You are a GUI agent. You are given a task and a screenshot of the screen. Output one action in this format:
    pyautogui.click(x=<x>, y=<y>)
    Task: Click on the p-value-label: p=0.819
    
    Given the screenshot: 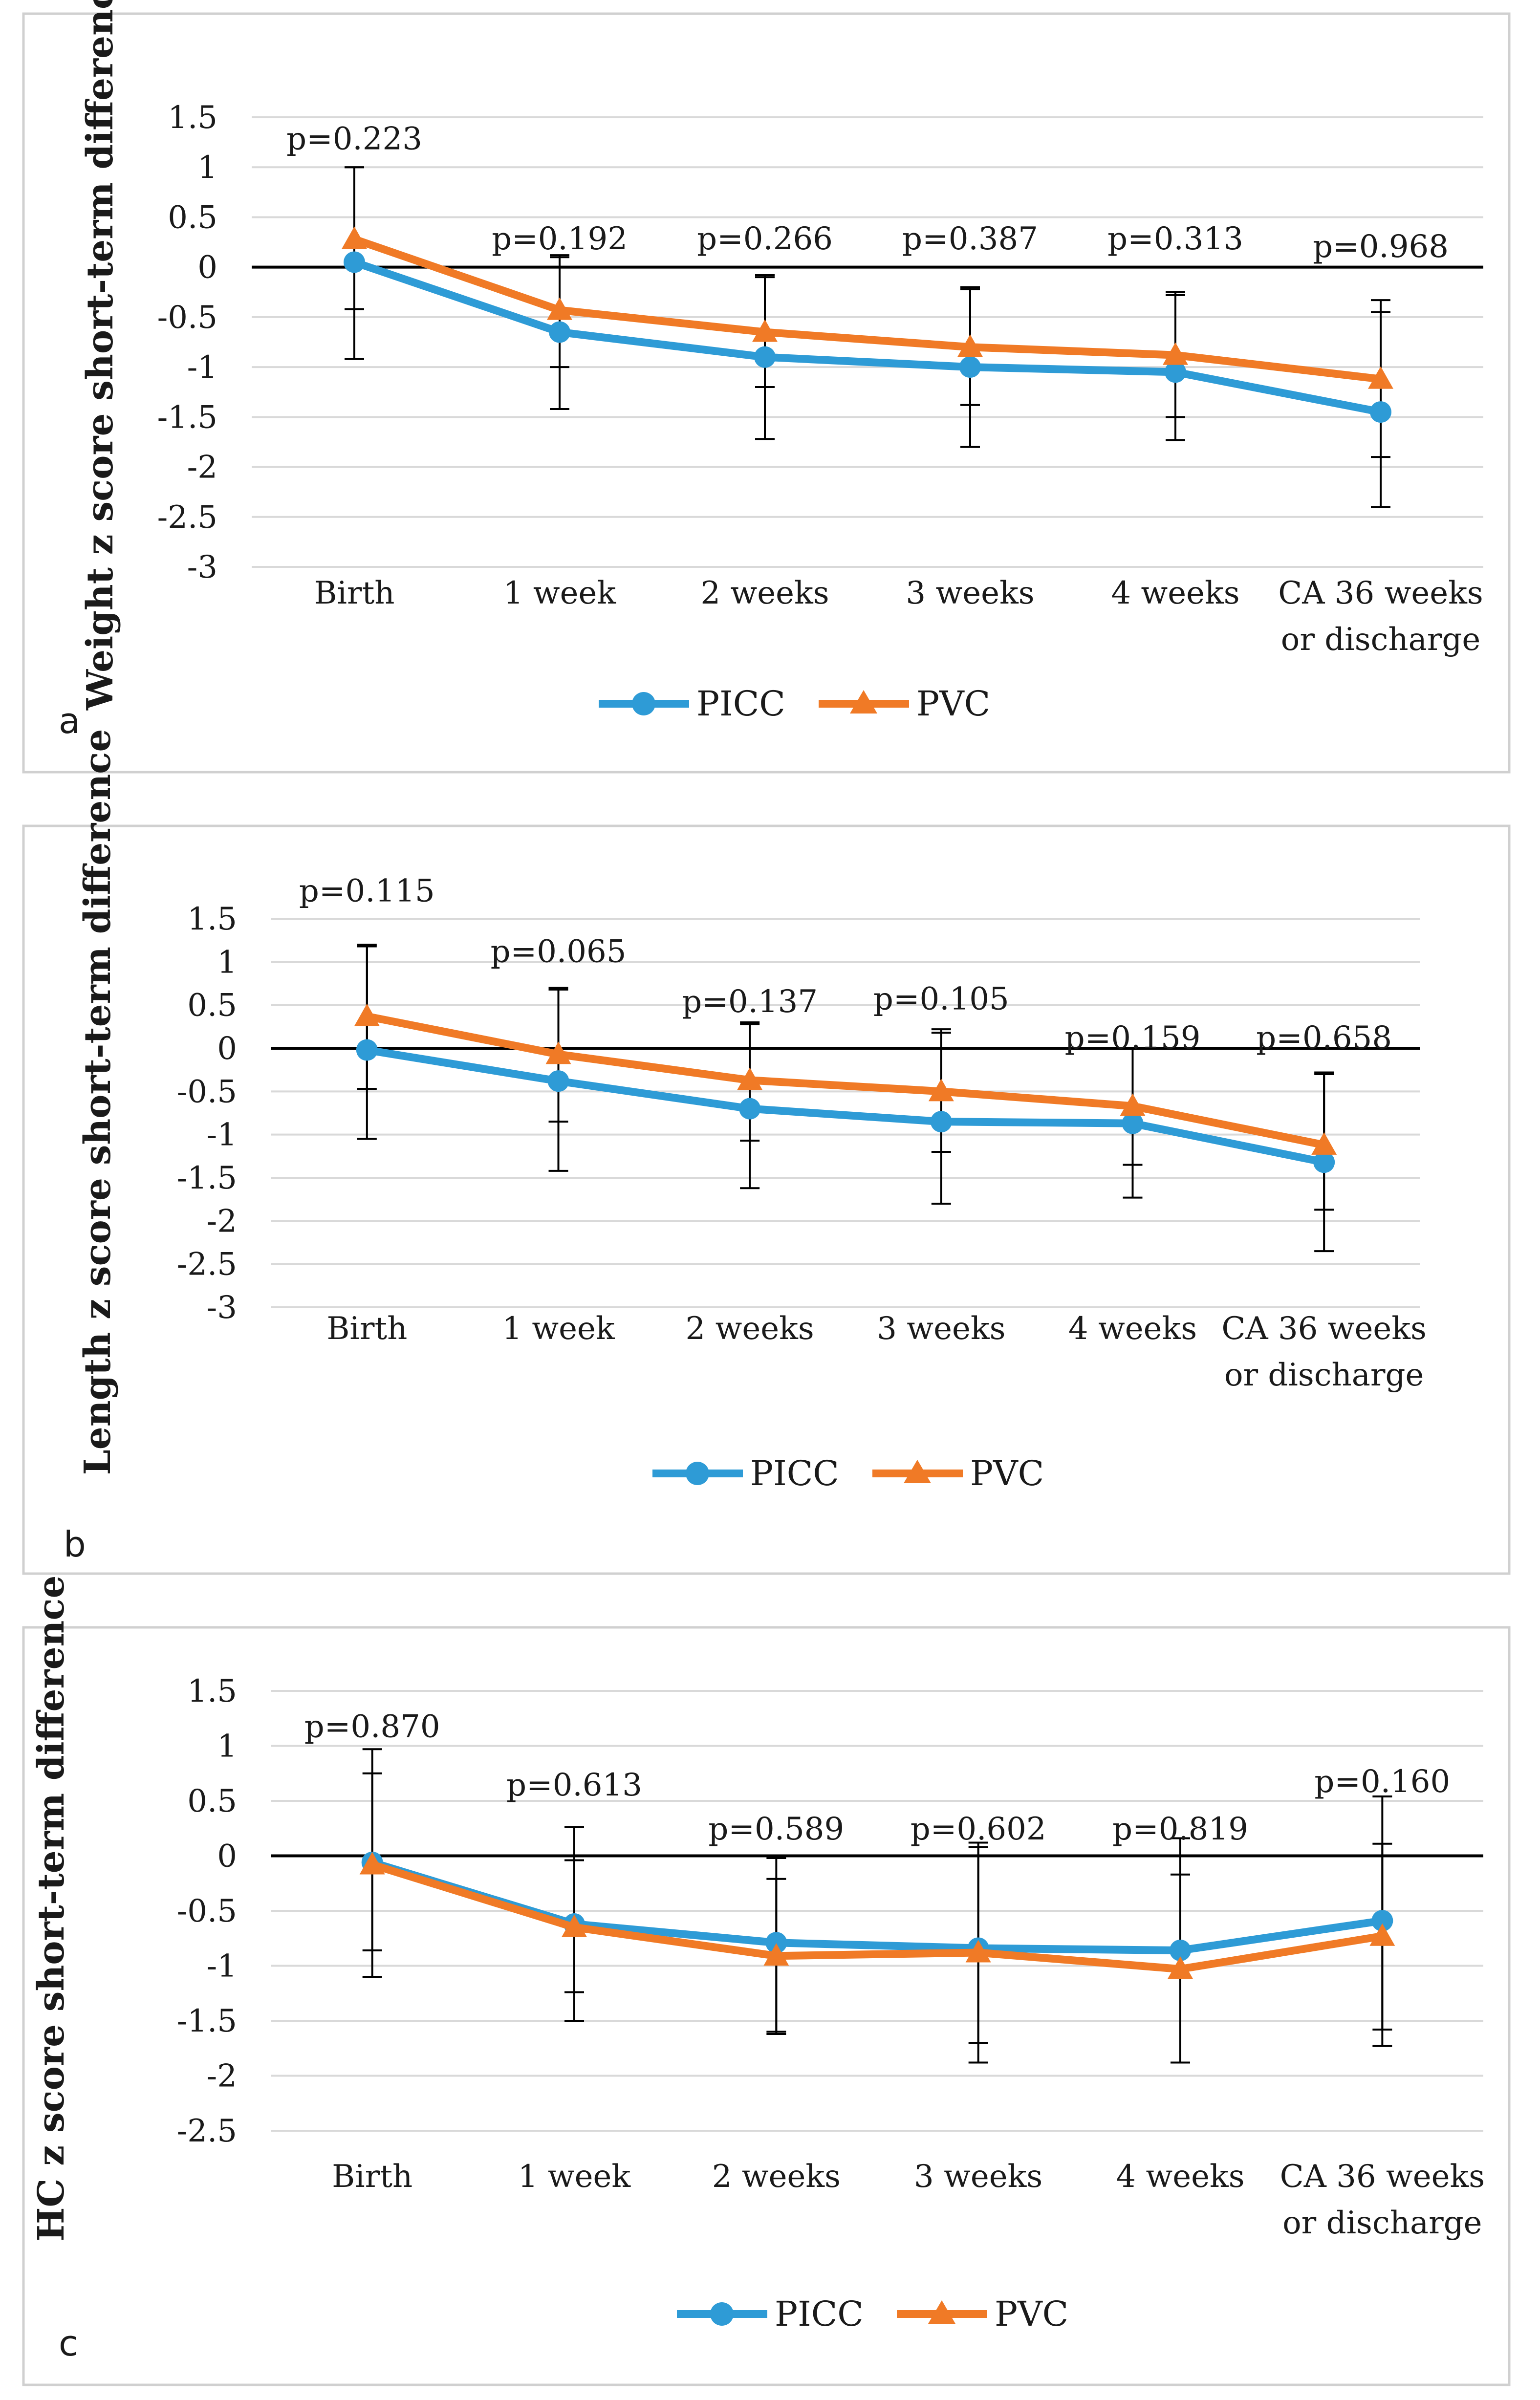 What is the action you would take?
    pyautogui.click(x=1180, y=1829)
    